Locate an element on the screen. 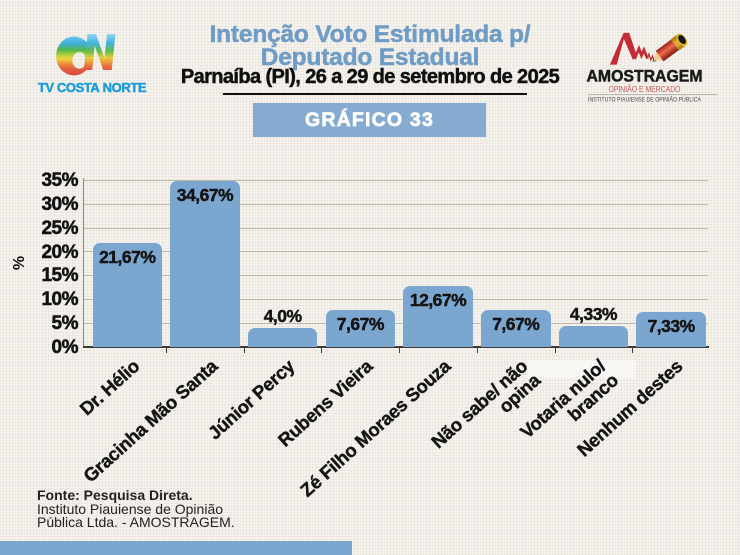  svg-text: OPINIÃO E MERCADO is located at coordinates (645, 89).